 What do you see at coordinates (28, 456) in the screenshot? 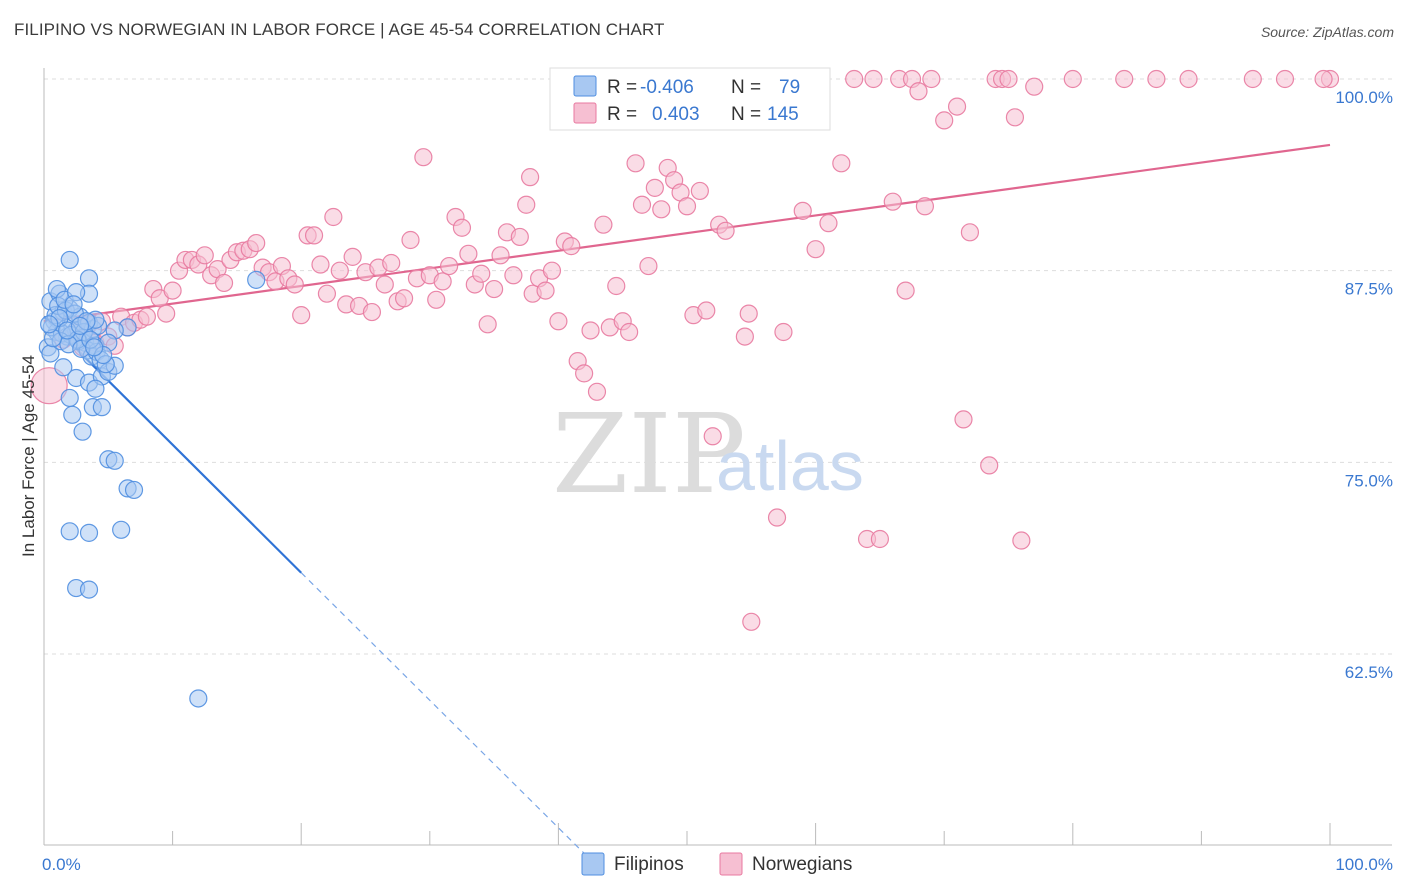
I see `y-axis-title: In Labor Force | Age 45-54` at bounding box center [28, 456].